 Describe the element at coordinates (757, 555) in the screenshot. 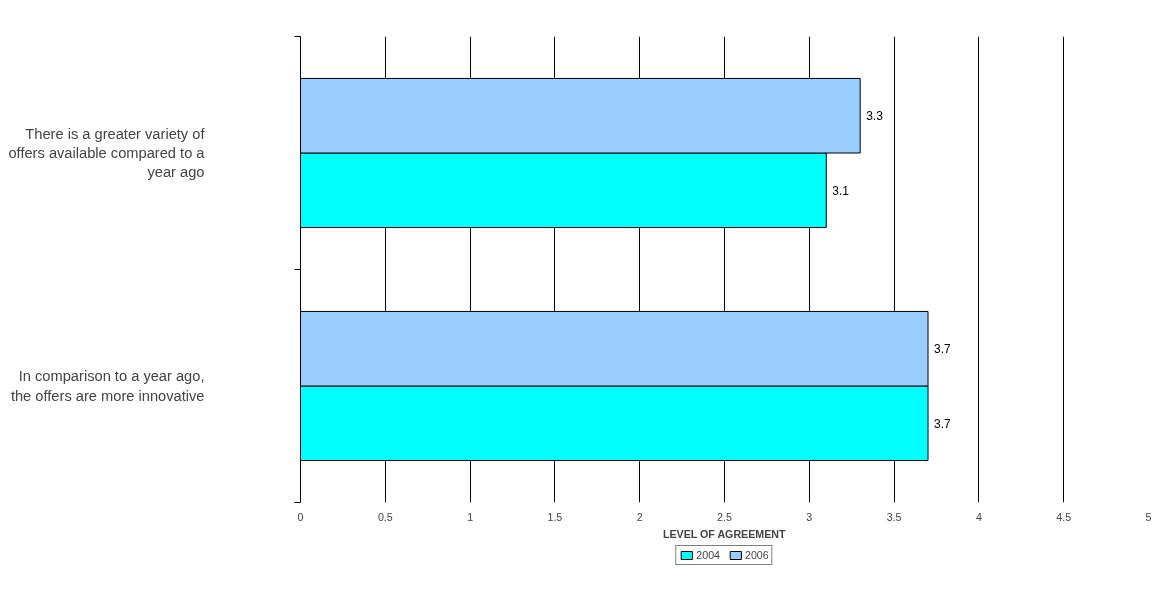

I see `legend-label: 2006` at that location.